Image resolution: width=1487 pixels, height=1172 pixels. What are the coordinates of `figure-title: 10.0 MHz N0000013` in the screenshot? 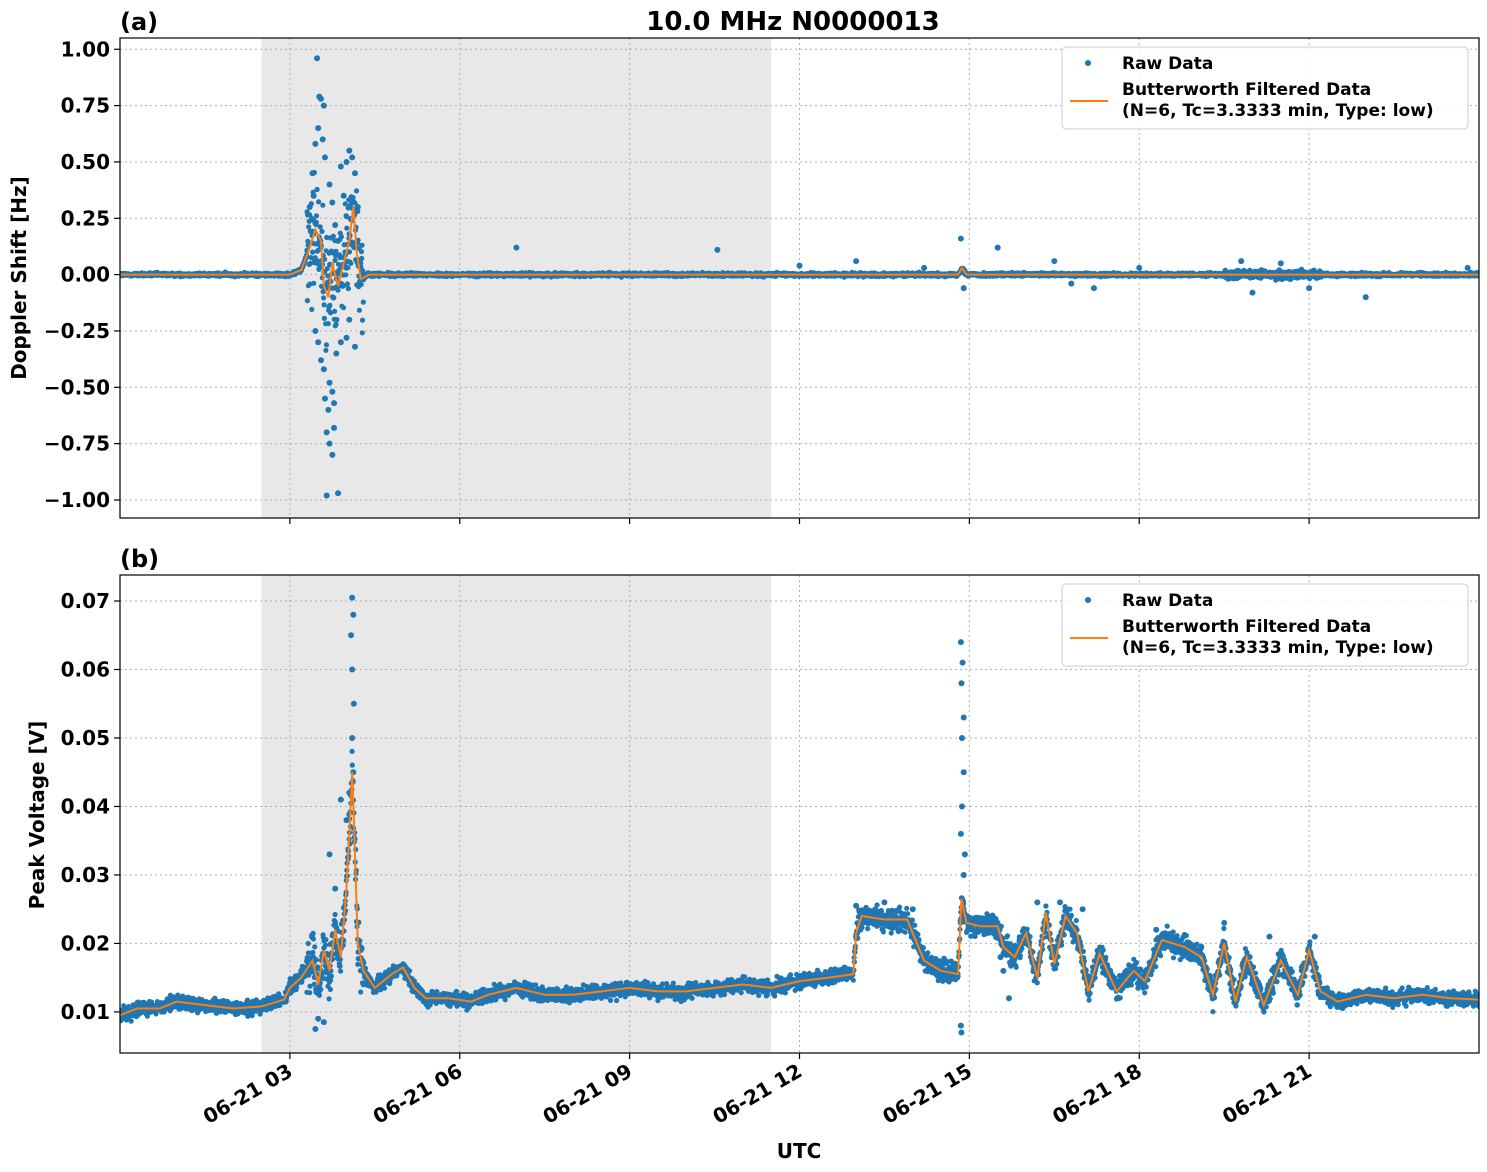 It's located at (792, 22).